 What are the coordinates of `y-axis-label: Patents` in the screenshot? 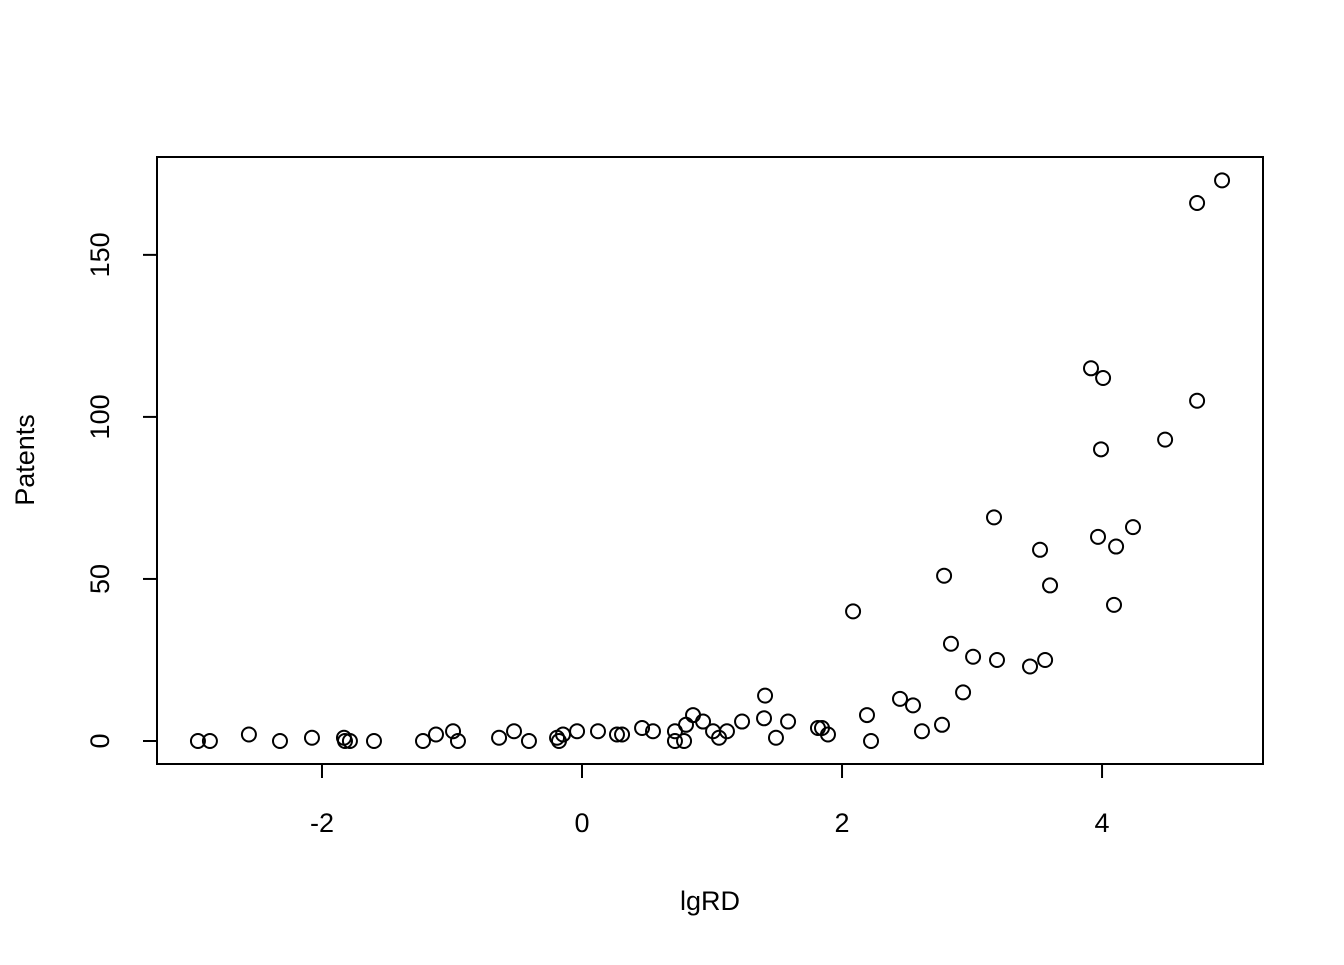 It's located at (25, 460).